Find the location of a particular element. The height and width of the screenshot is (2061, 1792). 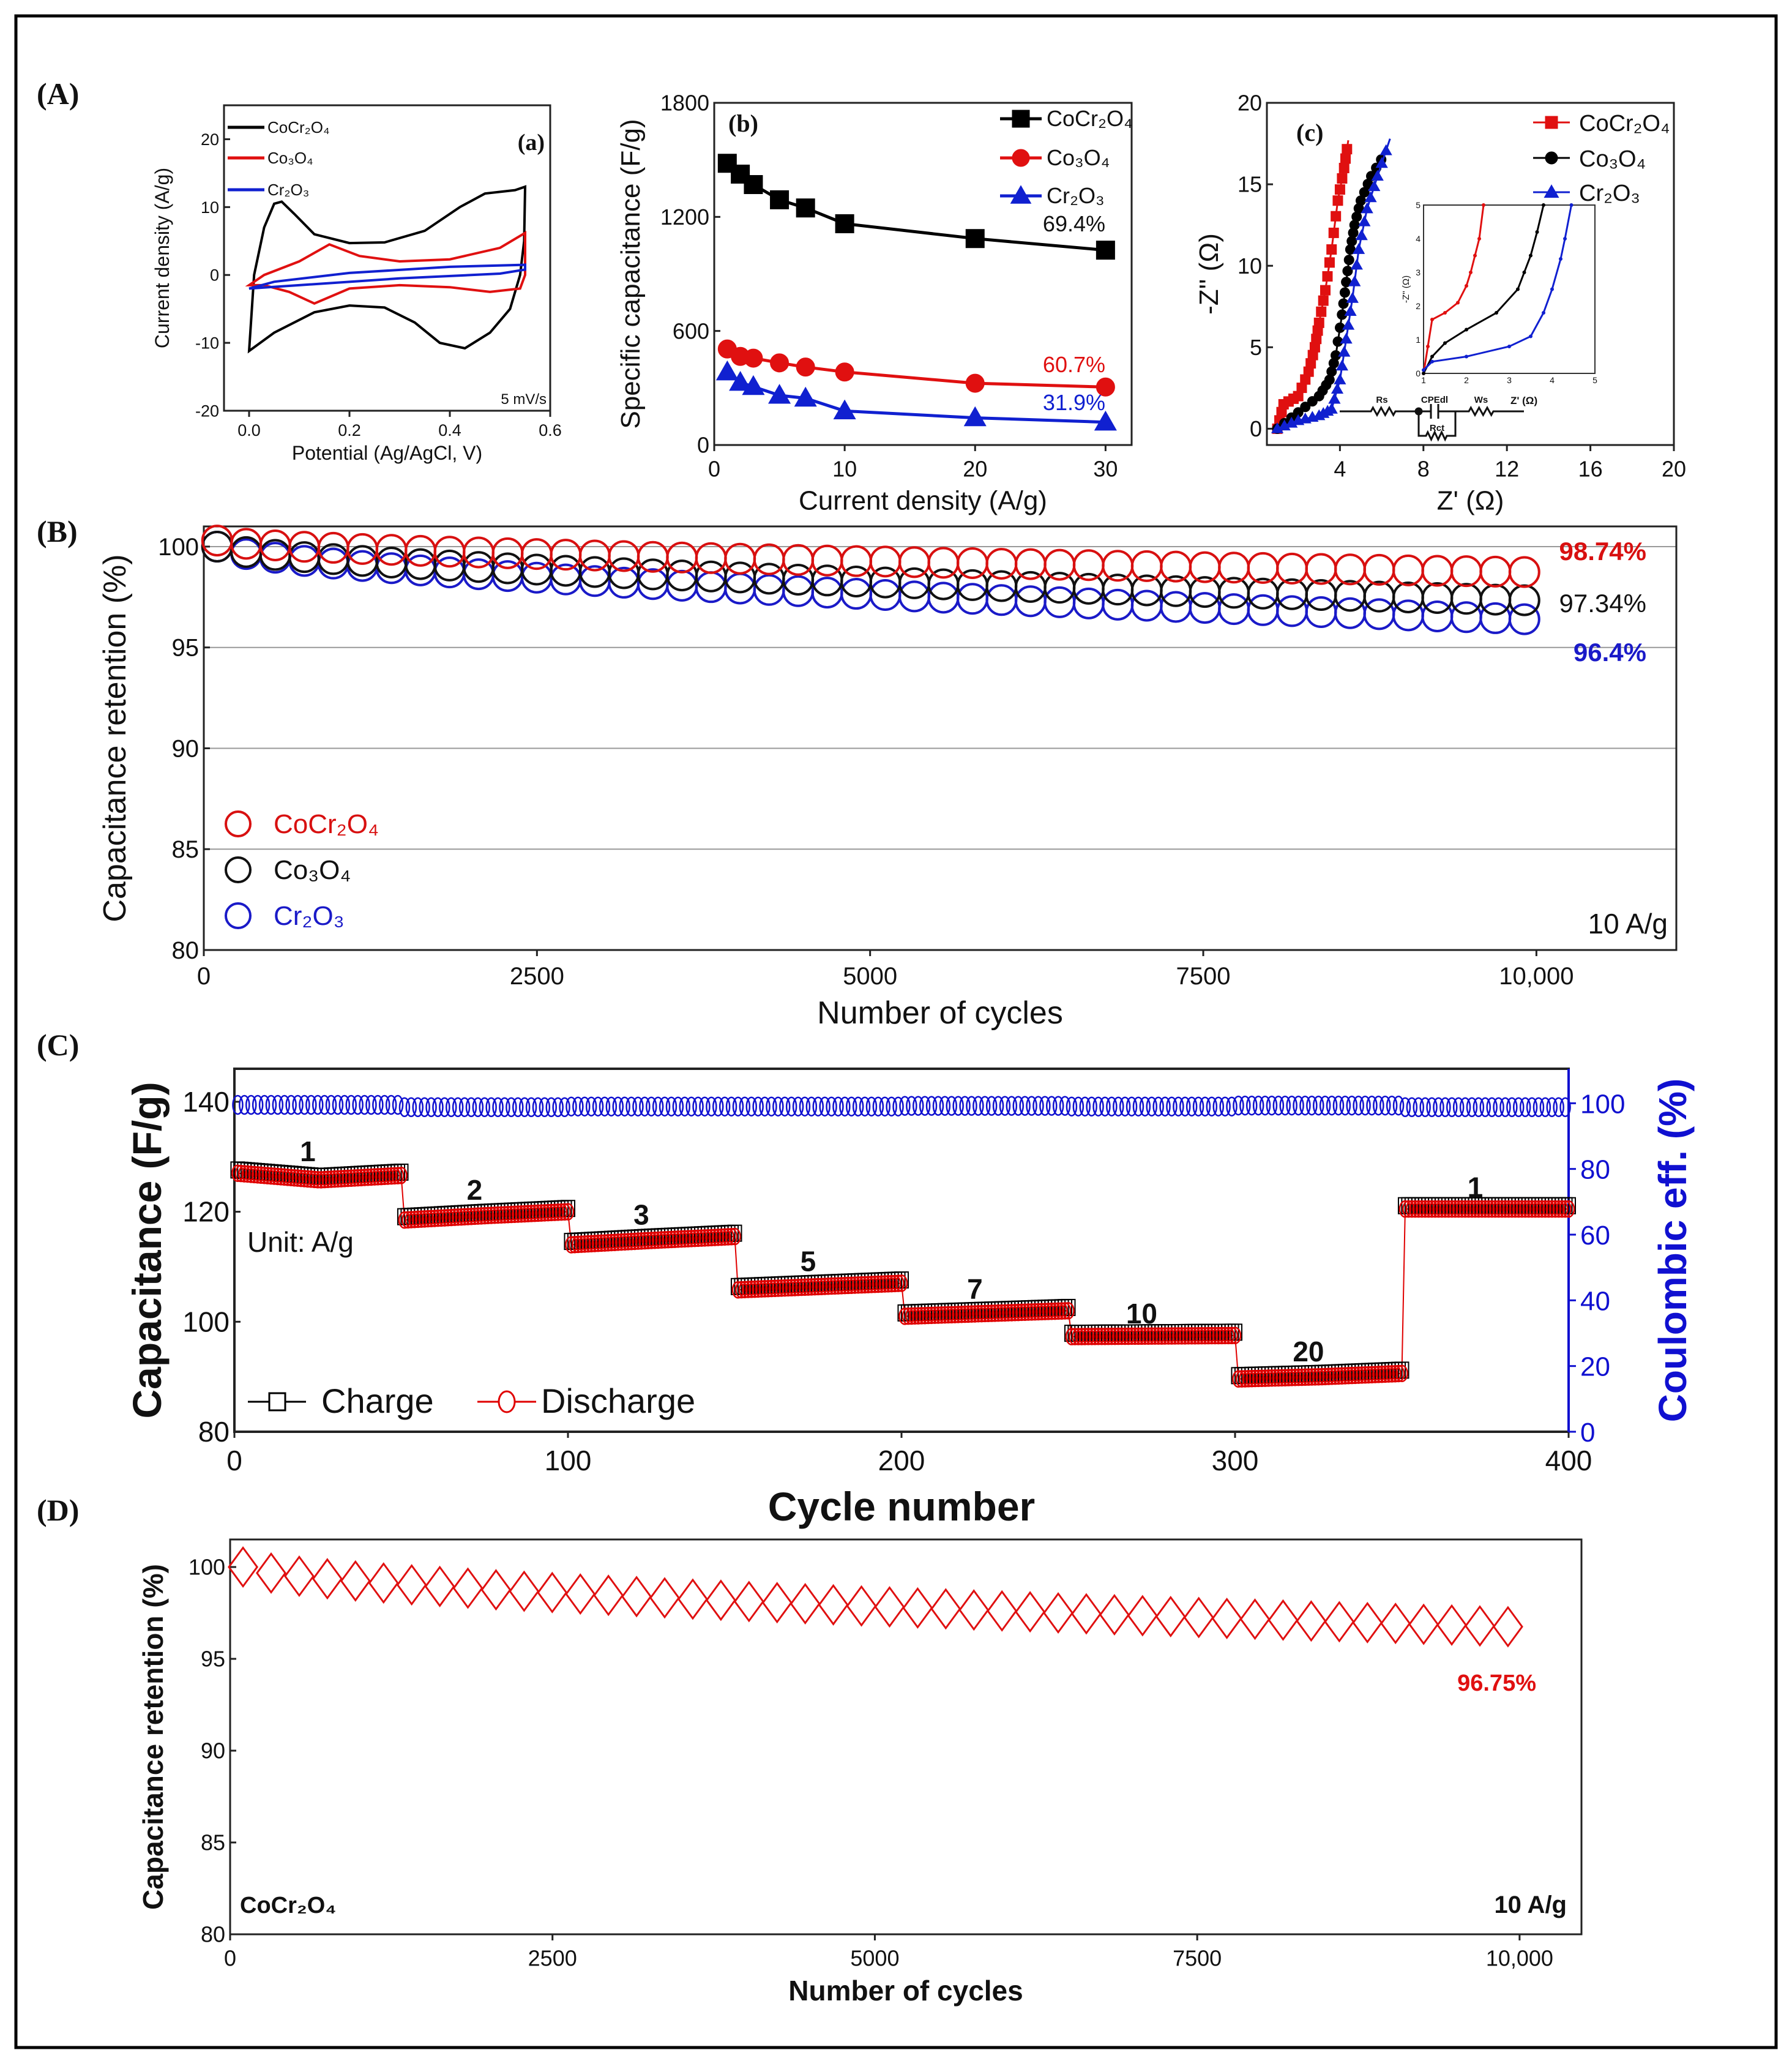

final-retention-label: 96.4% is located at coordinates (1610, 652).